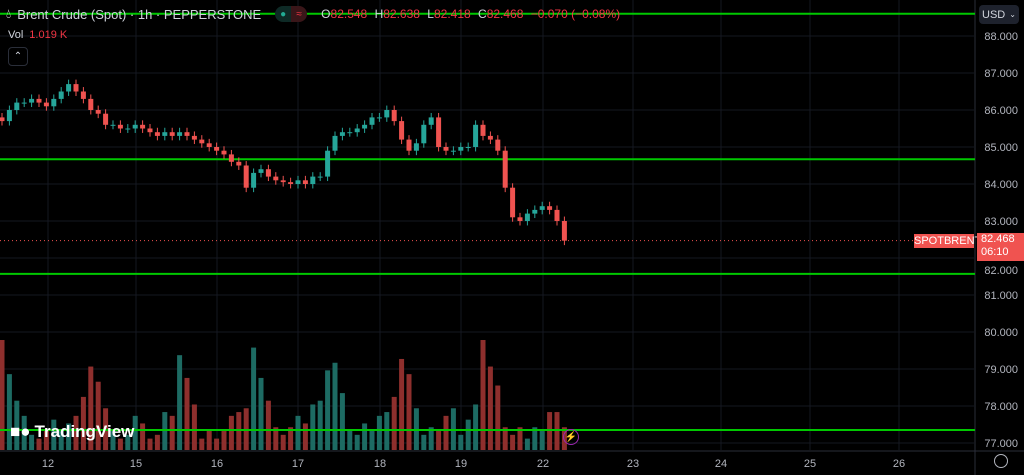 Image resolution: width=1024 pixels, height=475 pixels. I want to click on price-tick: 82.000, so click(1001, 271).